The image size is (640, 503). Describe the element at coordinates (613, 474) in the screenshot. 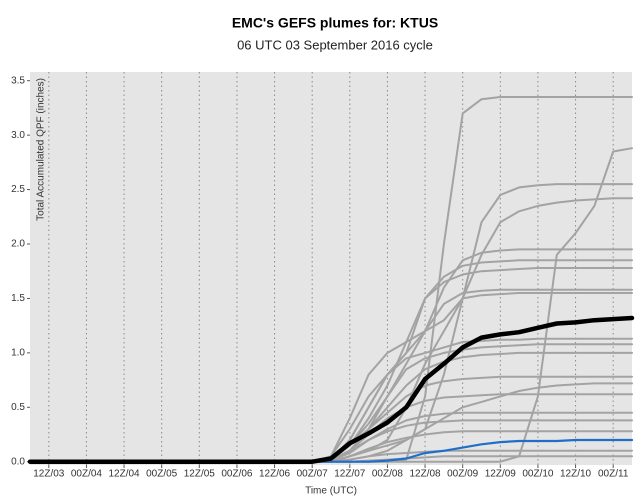

I see `x-tick-label: 00Z/11` at that location.